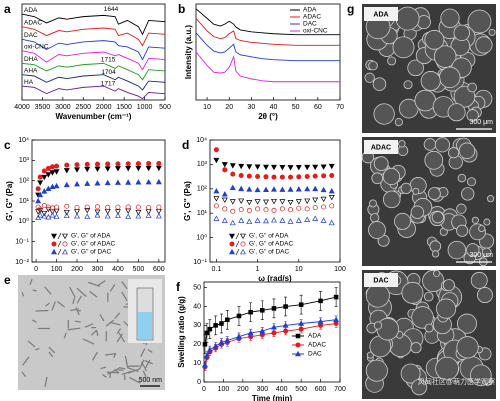 The width and height of the screenshot is (500, 401). What do you see at coordinates (315, 31) in the screenshot?
I see `legend-label: oxi-CNC` at bounding box center [315, 31].